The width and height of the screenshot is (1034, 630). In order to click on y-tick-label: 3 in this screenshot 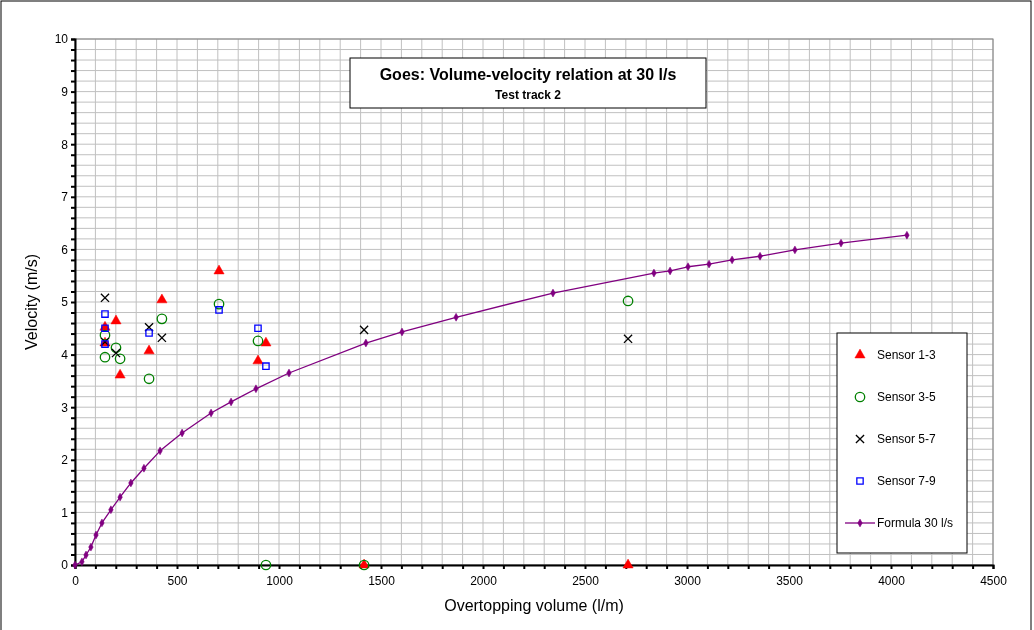, I will do `click(65, 407)`.